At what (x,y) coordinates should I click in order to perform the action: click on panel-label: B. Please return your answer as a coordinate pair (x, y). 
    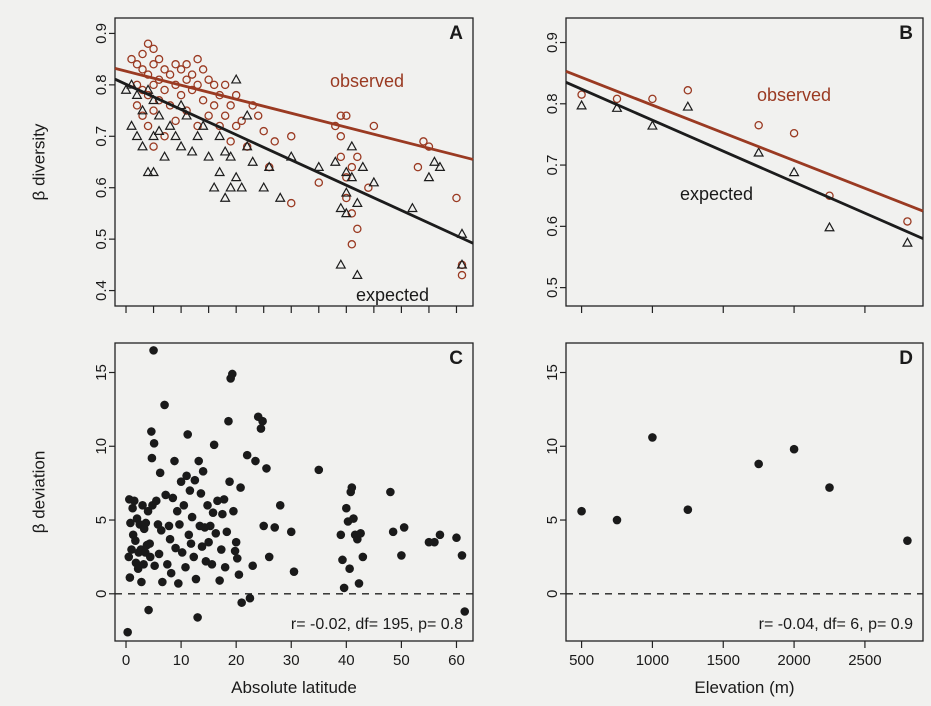
    Looking at the image, I should click on (906, 33).